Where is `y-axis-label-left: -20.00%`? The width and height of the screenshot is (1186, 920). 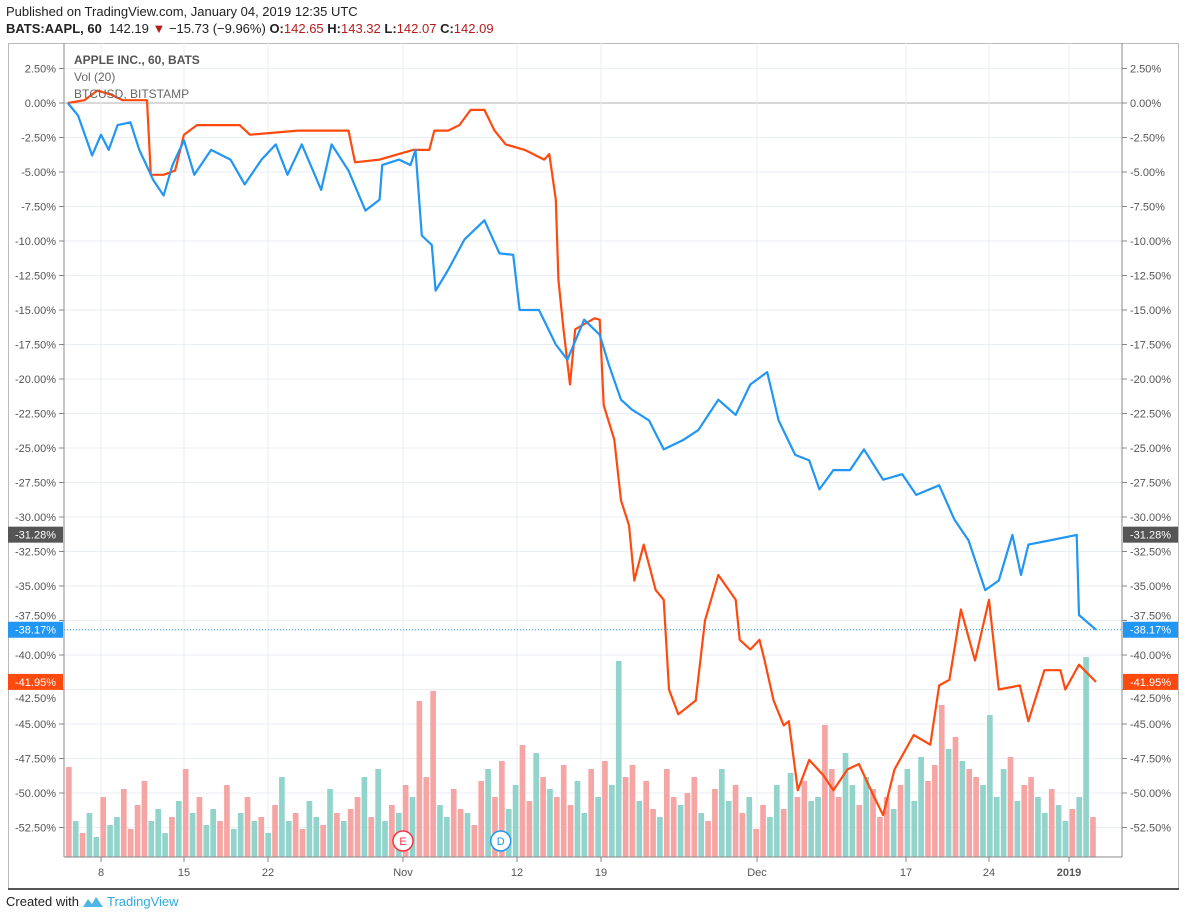
y-axis-label-left: -20.00% is located at coordinates (35, 380).